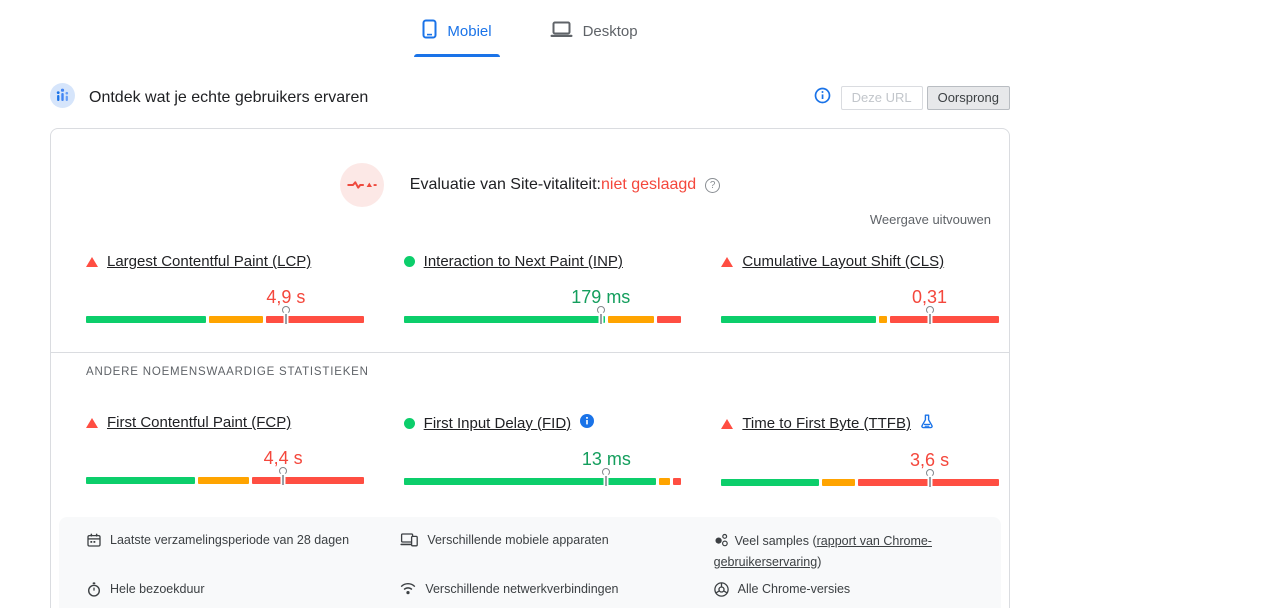 The width and height of the screenshot is (1286, 608). What do you see at coordinates (542, 288) in the screenshot?
I see `metric-inp: Interaction to Next Paint (INP) 179 ms` at bounding box center [542, 288].